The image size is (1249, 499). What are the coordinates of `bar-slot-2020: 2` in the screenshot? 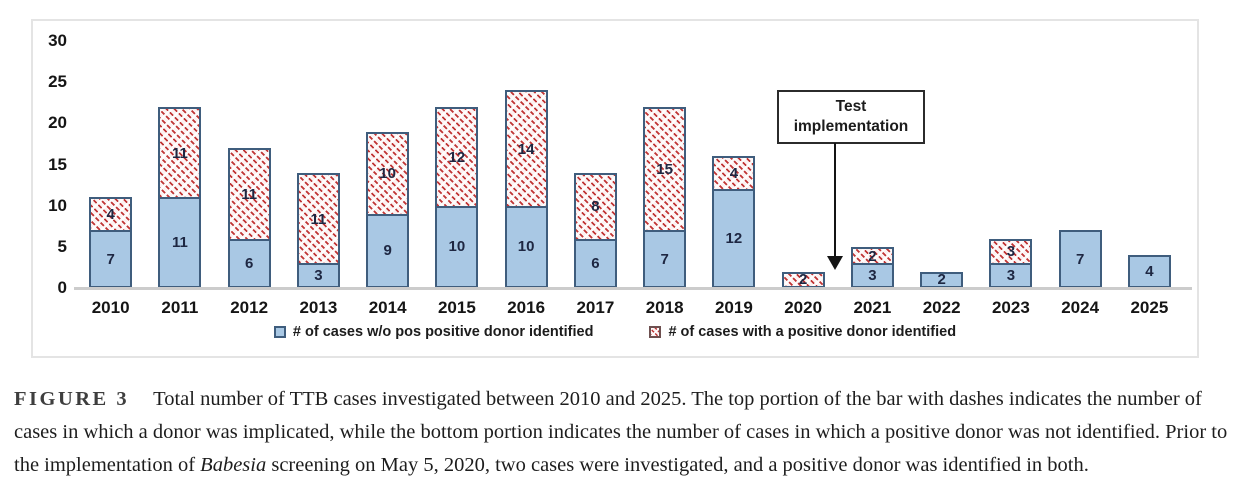 It's located at (803, 164).